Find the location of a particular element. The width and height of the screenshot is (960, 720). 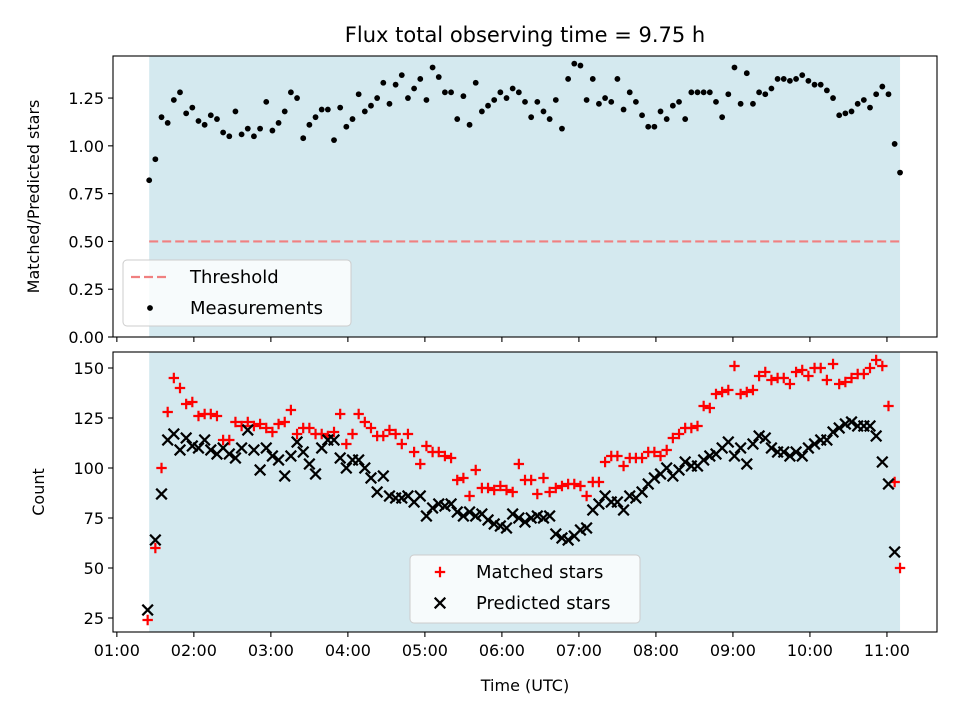

x-tick-label: 06:00 is located at coordinates (502, 650).